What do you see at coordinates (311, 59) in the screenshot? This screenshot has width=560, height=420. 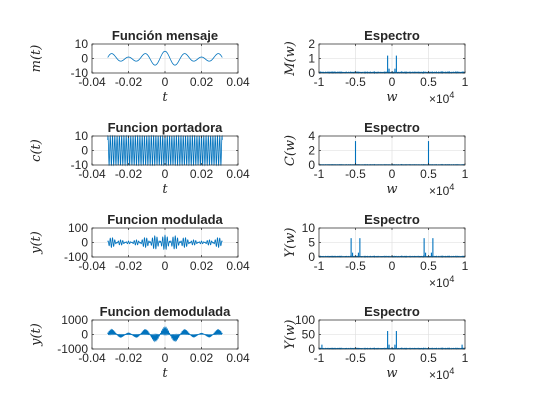 I see `y-tick-label: 1` at bounding box center [311, 59].